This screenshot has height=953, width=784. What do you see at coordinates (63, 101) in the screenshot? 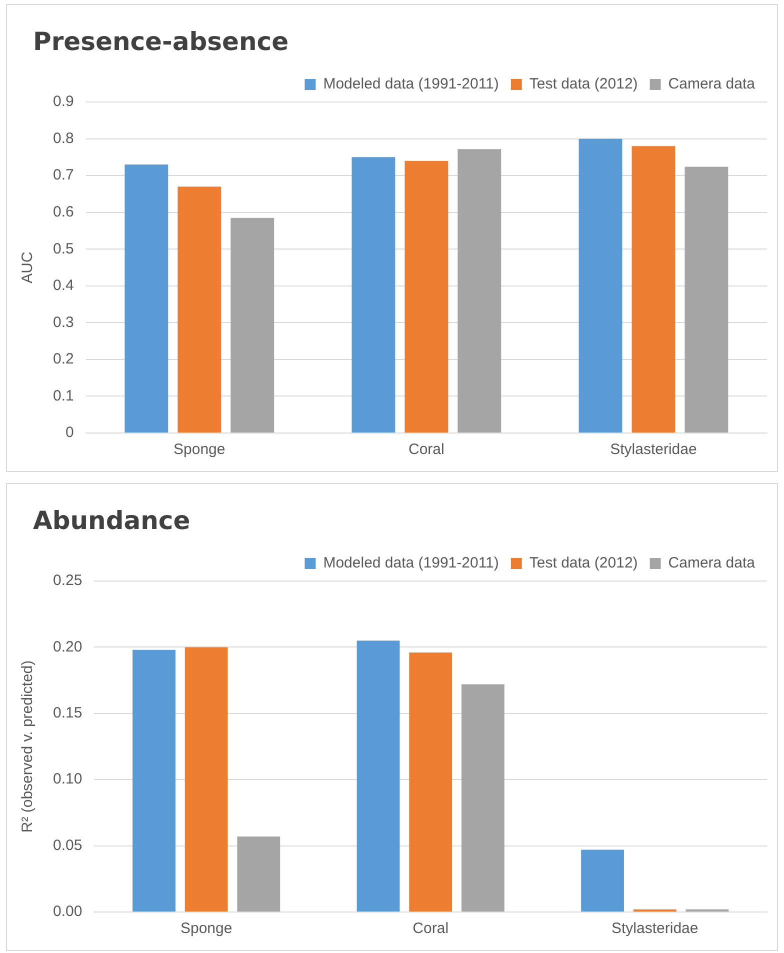
I see `y-tick-label: 0.9` at bounding box center [63, 101].